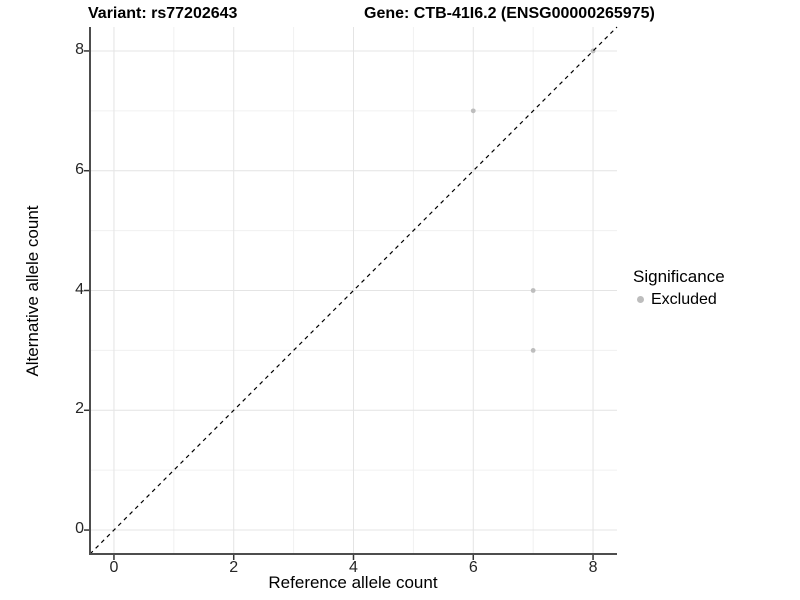 The width and height of the screenshot is (800, 600). What do you see at coordinates (234, 567) in the screenshot?
I see `x-tick-label: 2` at bounding box center [234, 567].